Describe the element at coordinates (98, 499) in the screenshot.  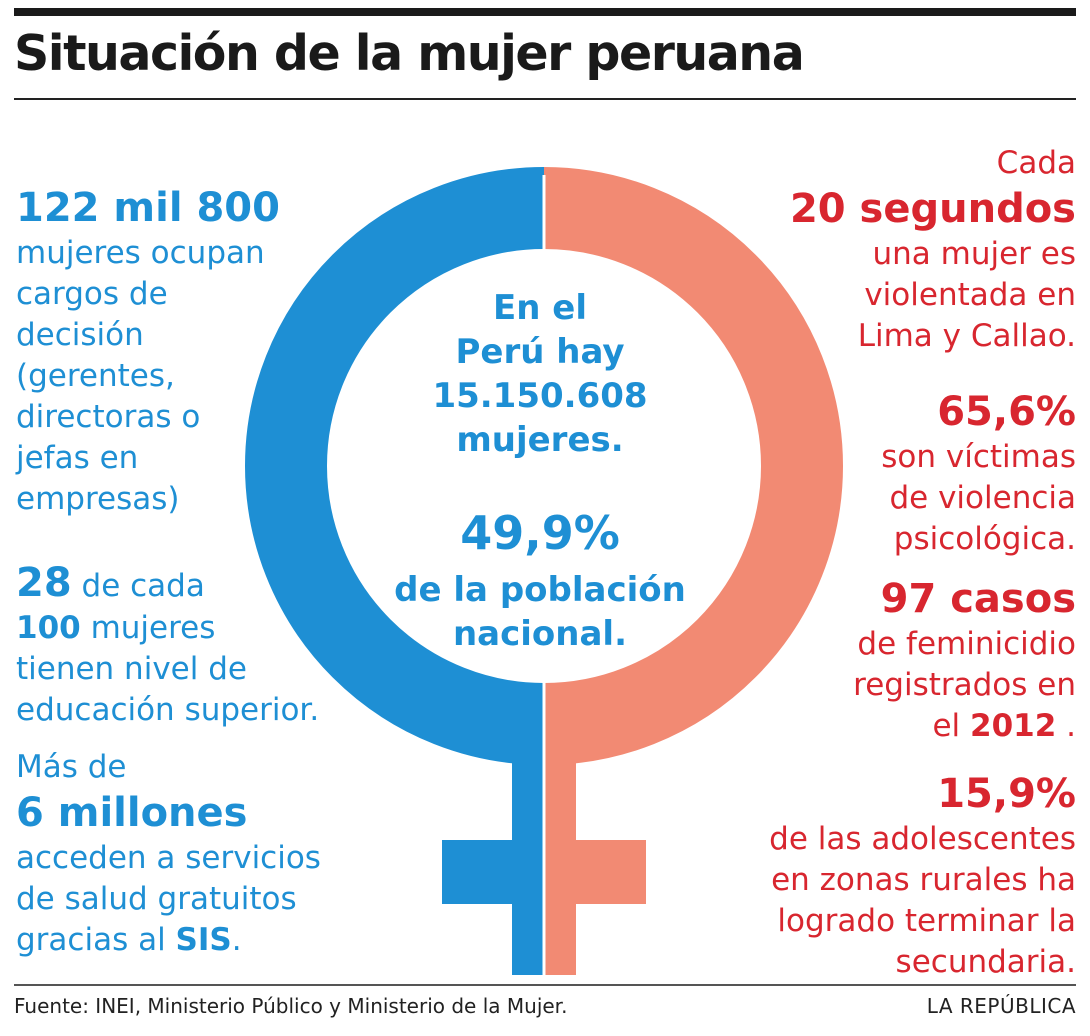
I see `stat-line: empresas)` at that location.